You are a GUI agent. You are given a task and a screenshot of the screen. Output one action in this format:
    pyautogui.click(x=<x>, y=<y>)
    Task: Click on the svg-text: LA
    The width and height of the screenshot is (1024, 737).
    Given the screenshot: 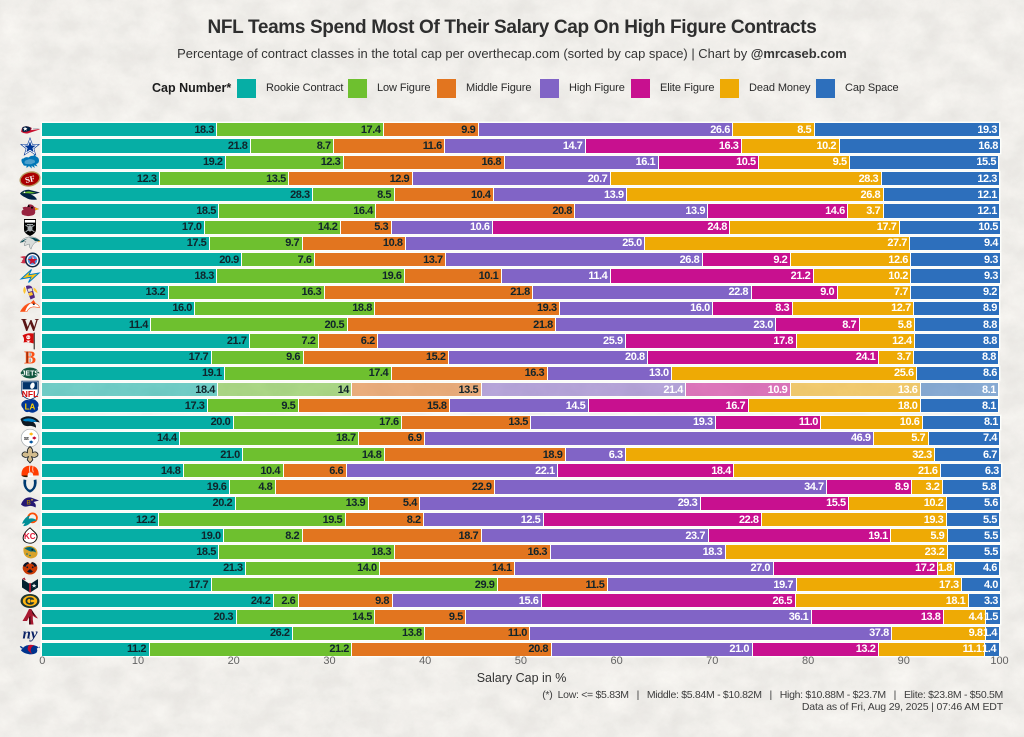 What is the action you would take?
    pyautogui.click(x=30, y=406)
    